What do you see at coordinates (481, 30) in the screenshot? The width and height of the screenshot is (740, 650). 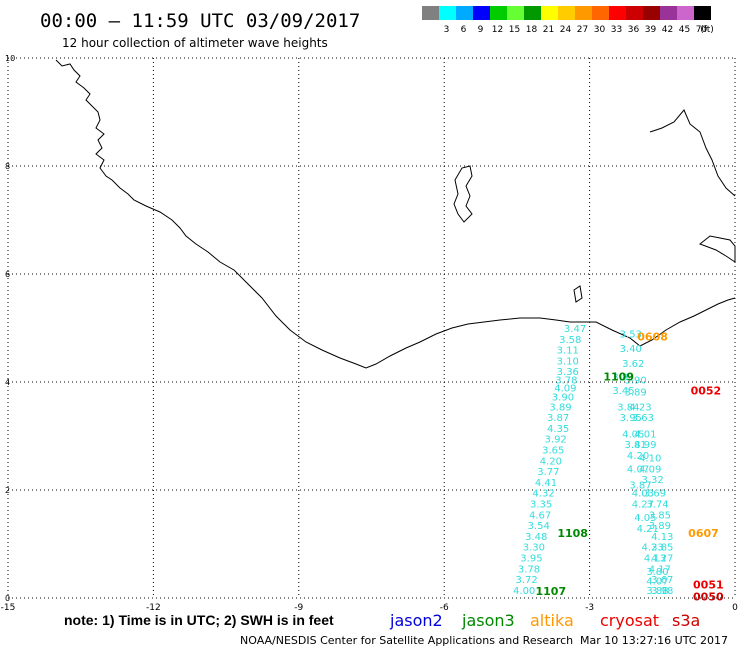 I see `scale-label: 9` at bounding box center [481, 30].